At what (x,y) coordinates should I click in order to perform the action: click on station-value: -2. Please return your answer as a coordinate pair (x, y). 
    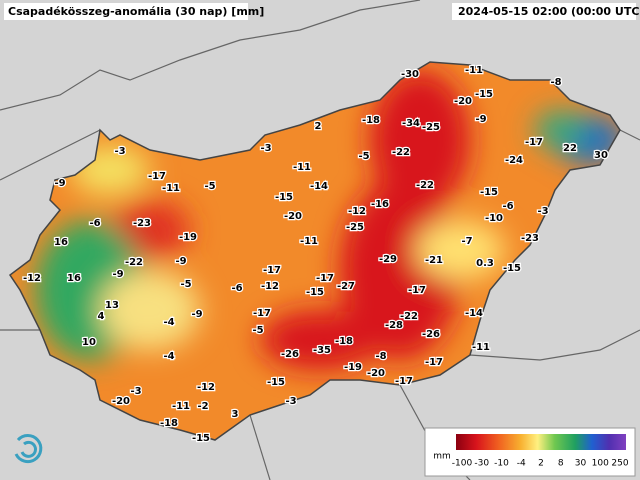
    Looking at the image, I should click on (202, 406).